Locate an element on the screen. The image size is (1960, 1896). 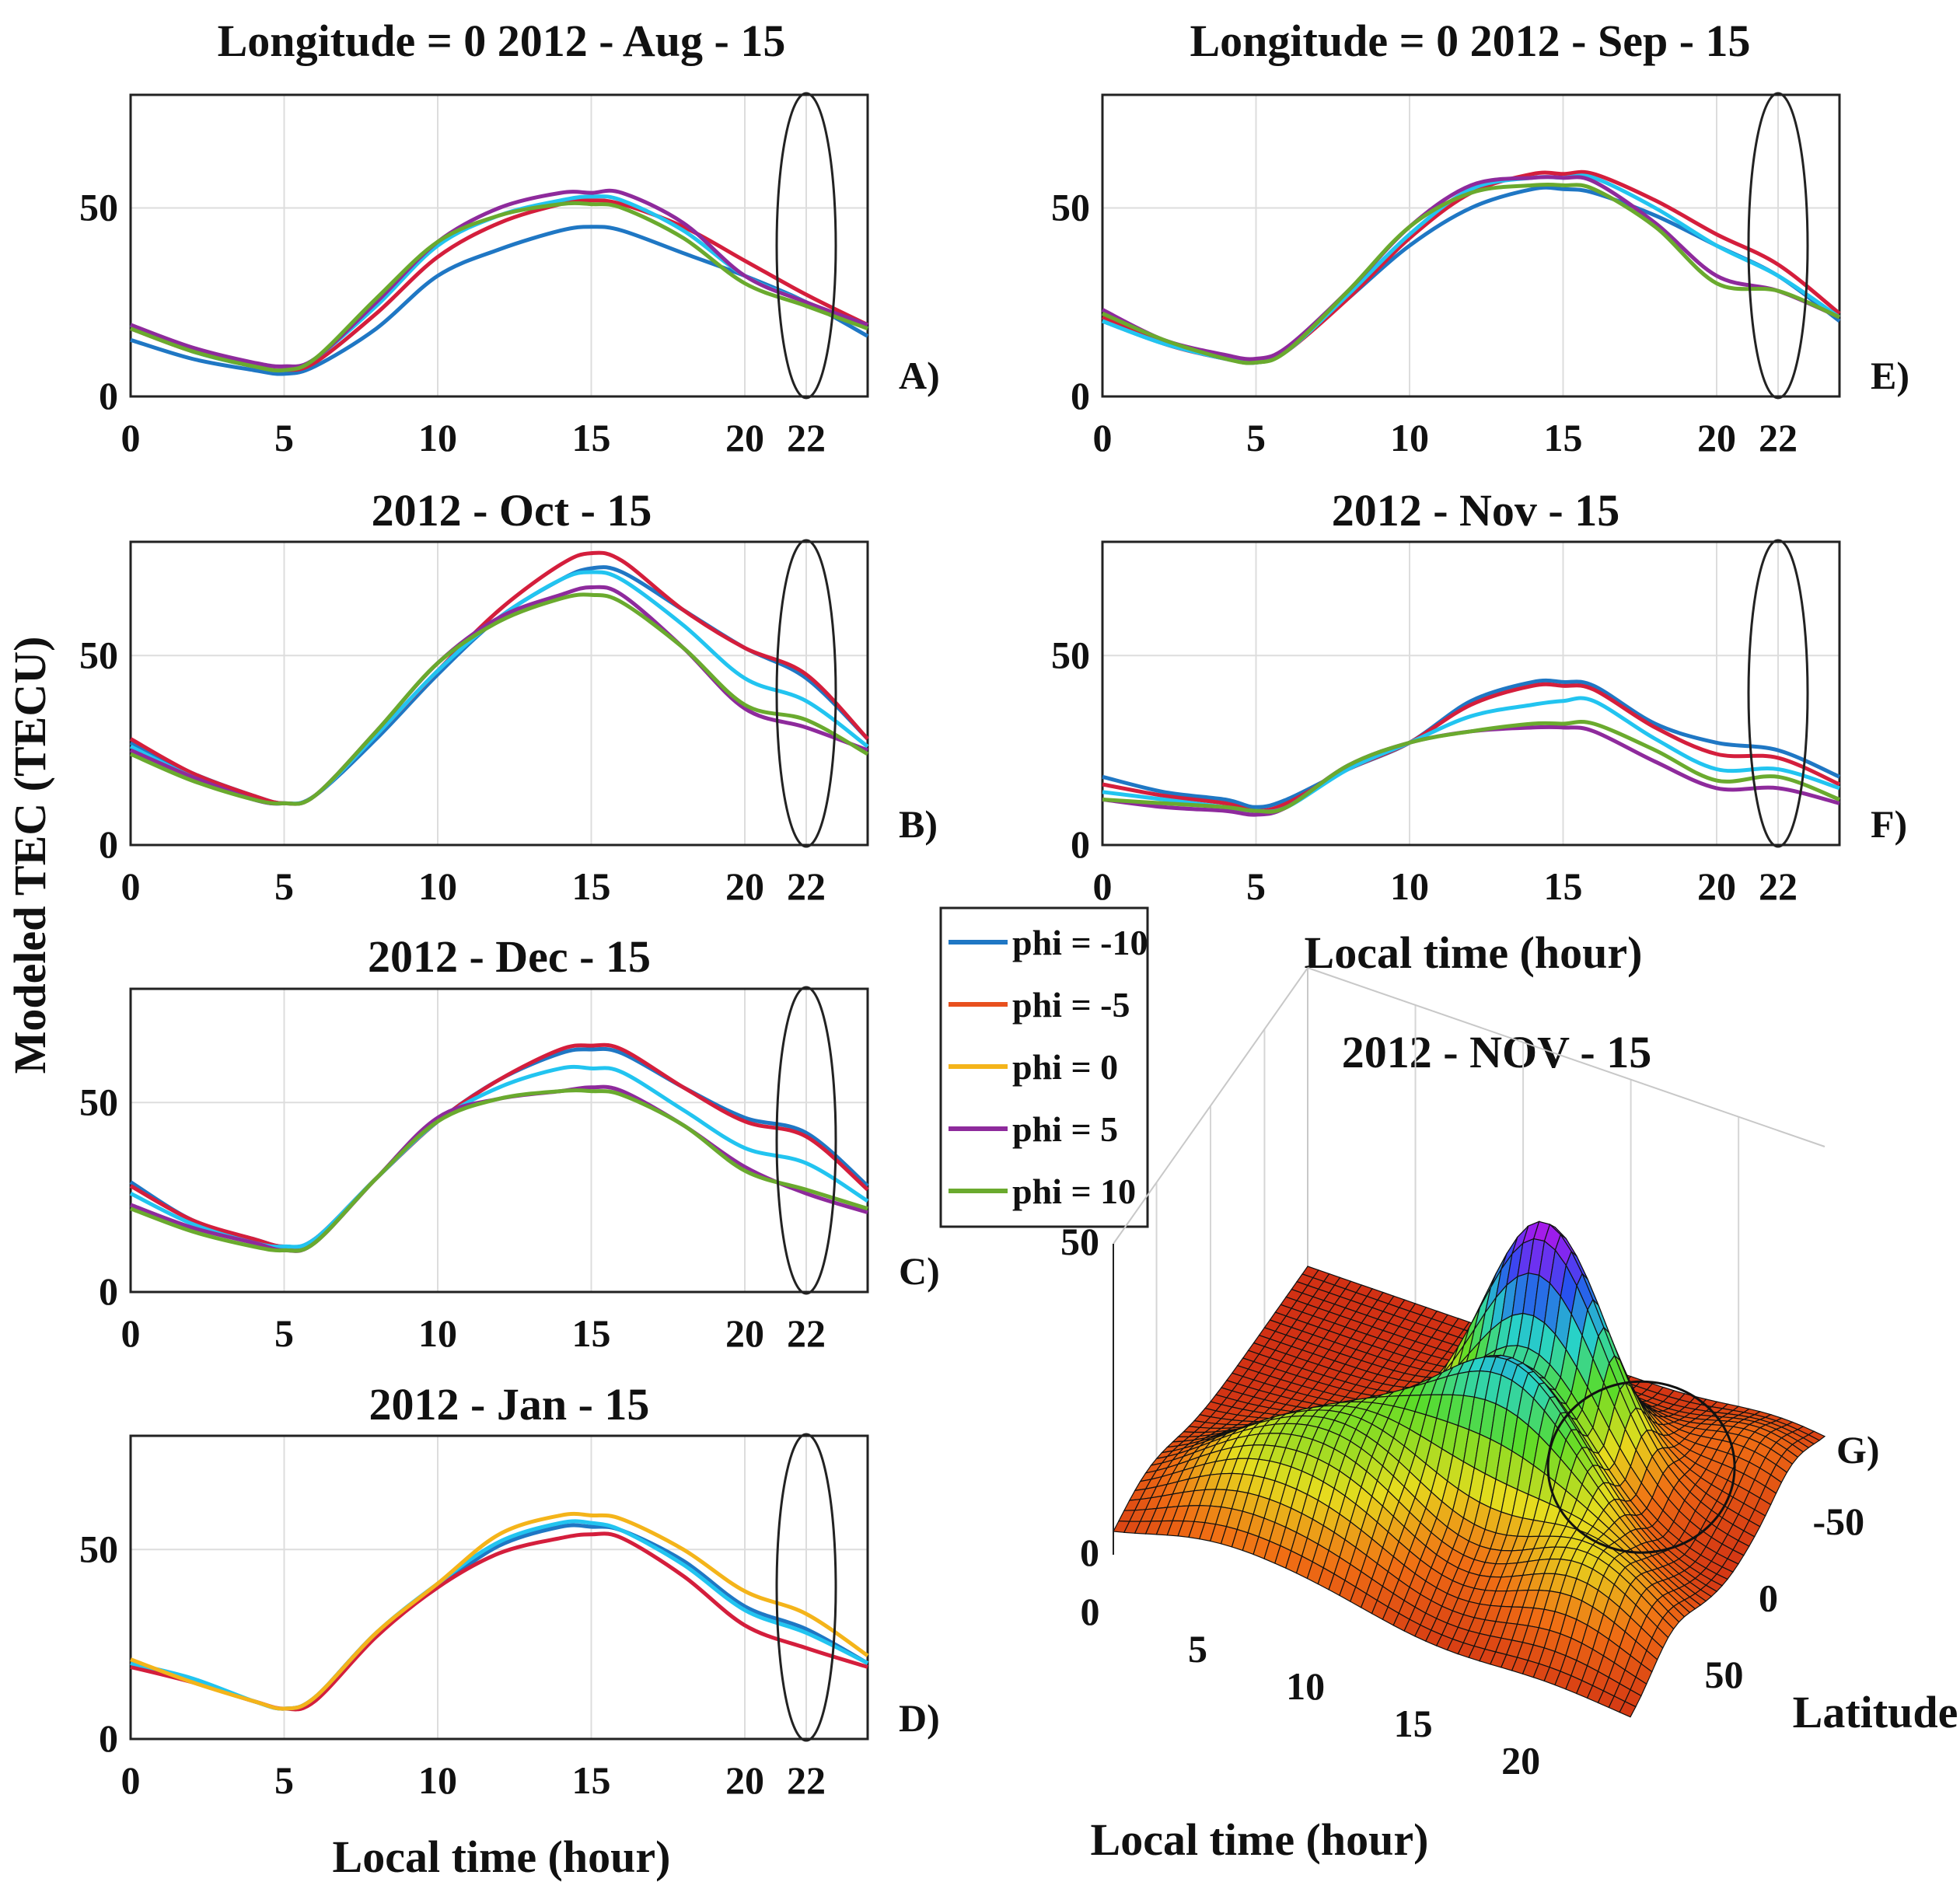
legend-label: phi = 5 is located at coordinates (1065, 1129).